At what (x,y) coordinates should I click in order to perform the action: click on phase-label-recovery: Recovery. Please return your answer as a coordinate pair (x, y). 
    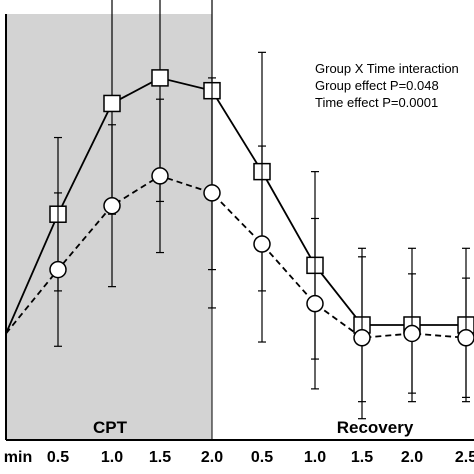
    Looking at the image, I should click on (375, 427).